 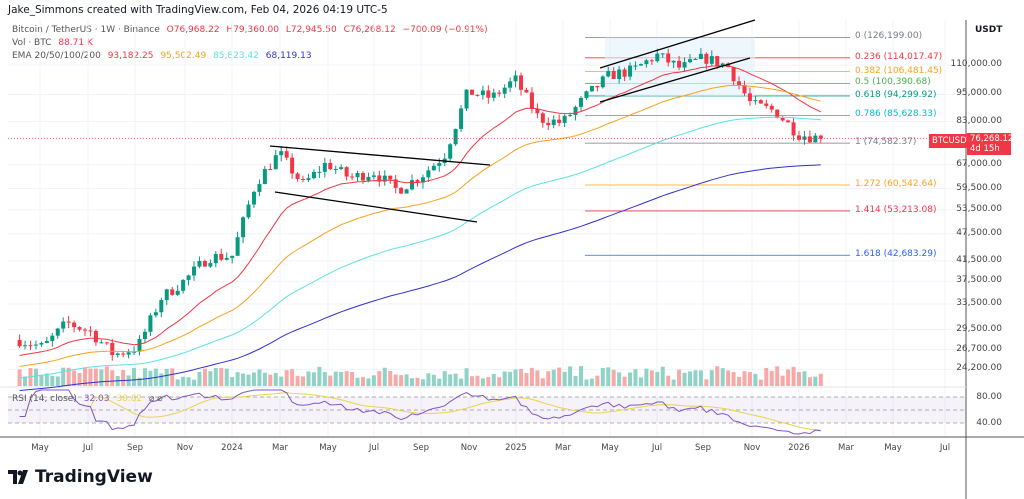 What do you see at coordinates (896, 209) in the screenshot?
I see `fib-level-label: 1.414 (53,213.08)` at bounding box center [896, 209].